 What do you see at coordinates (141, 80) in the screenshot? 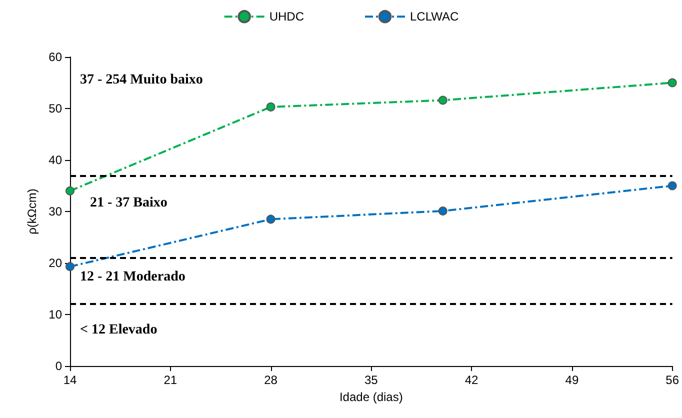
I see `annotation: 37 - 254 Muito baixo` at bounding box center [141, 80].